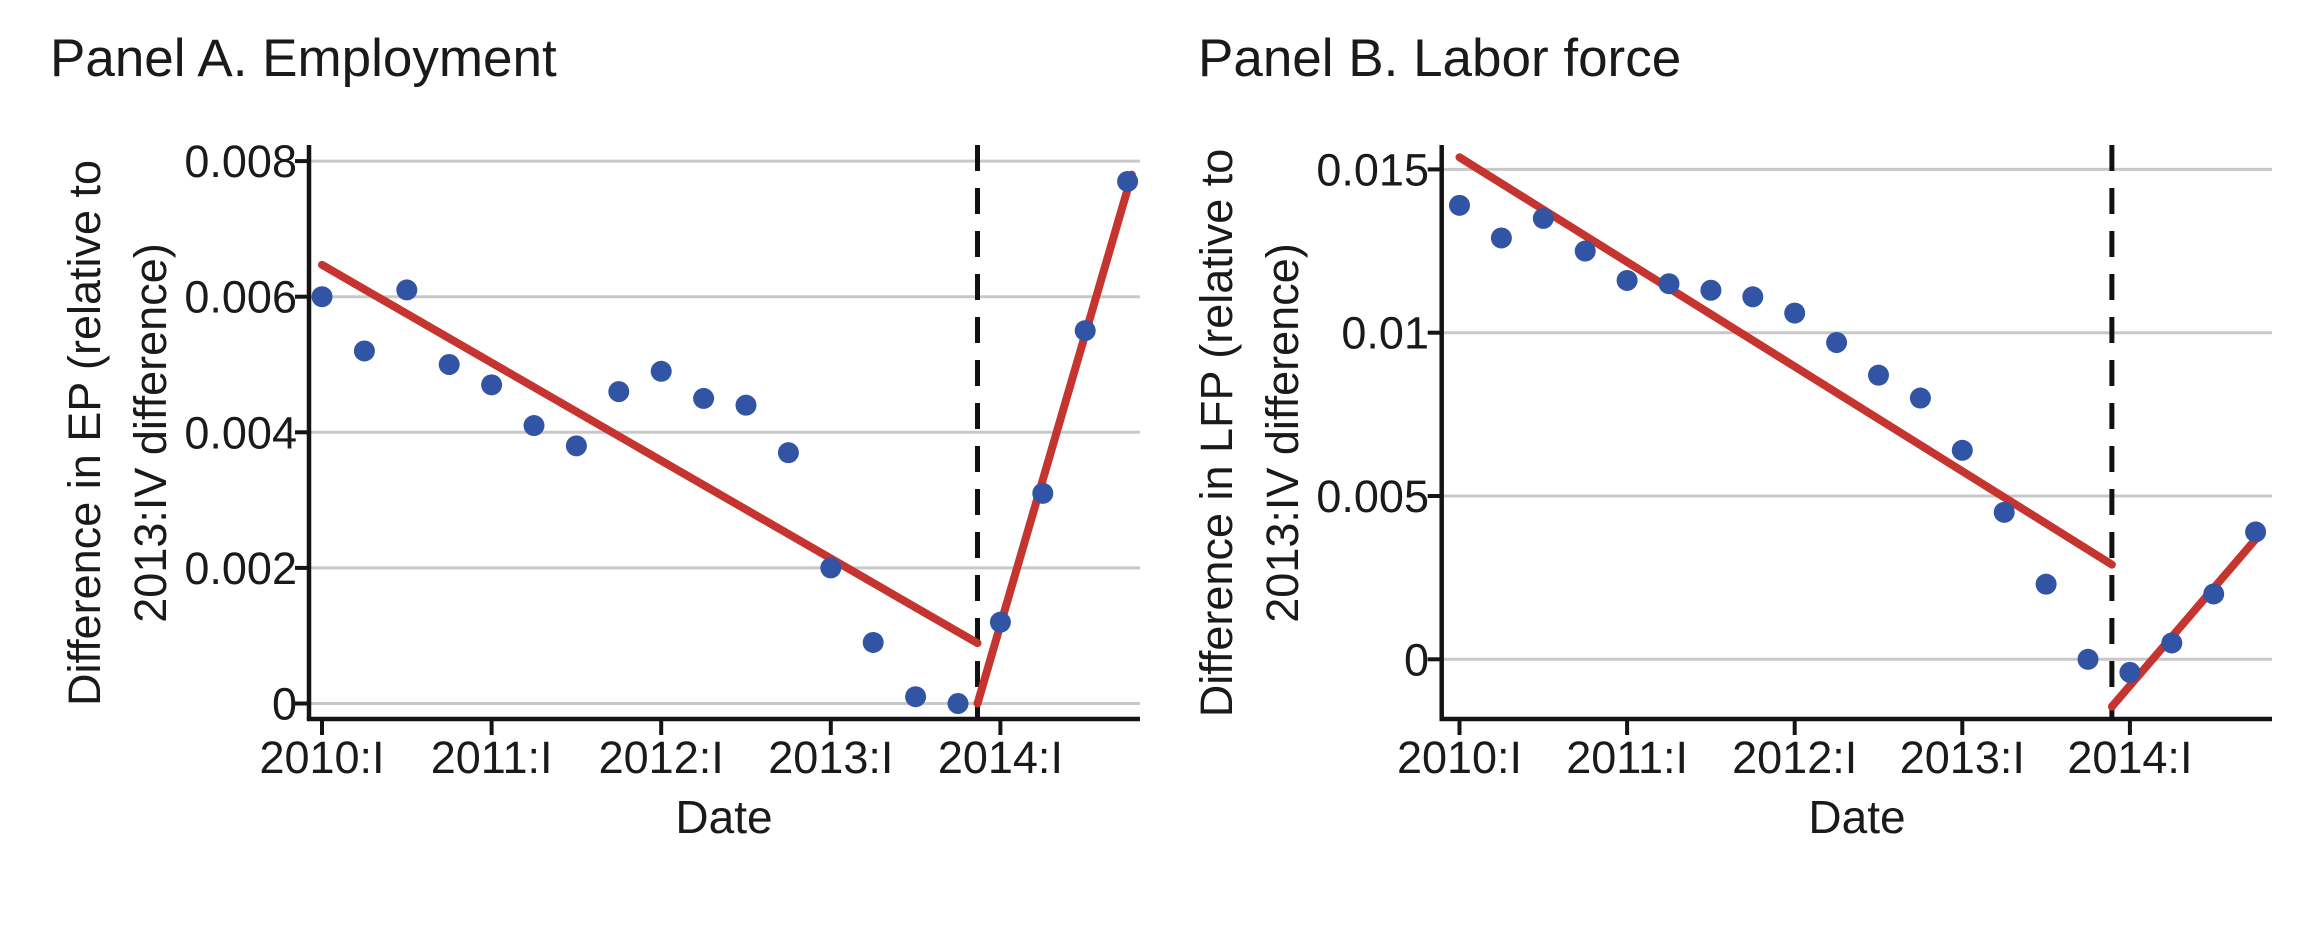 This screenshot has width=2318, height=926. Describe the element at coordinates (1439, 58) in the screenshot. I see `panel-title: Panel B. Labor force` at that location.